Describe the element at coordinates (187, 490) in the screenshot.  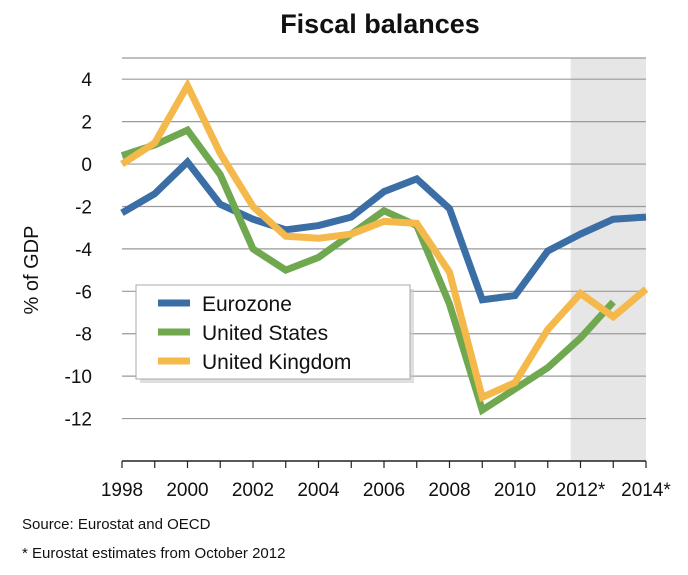
I see `x-tick-label: 2000` at that location.